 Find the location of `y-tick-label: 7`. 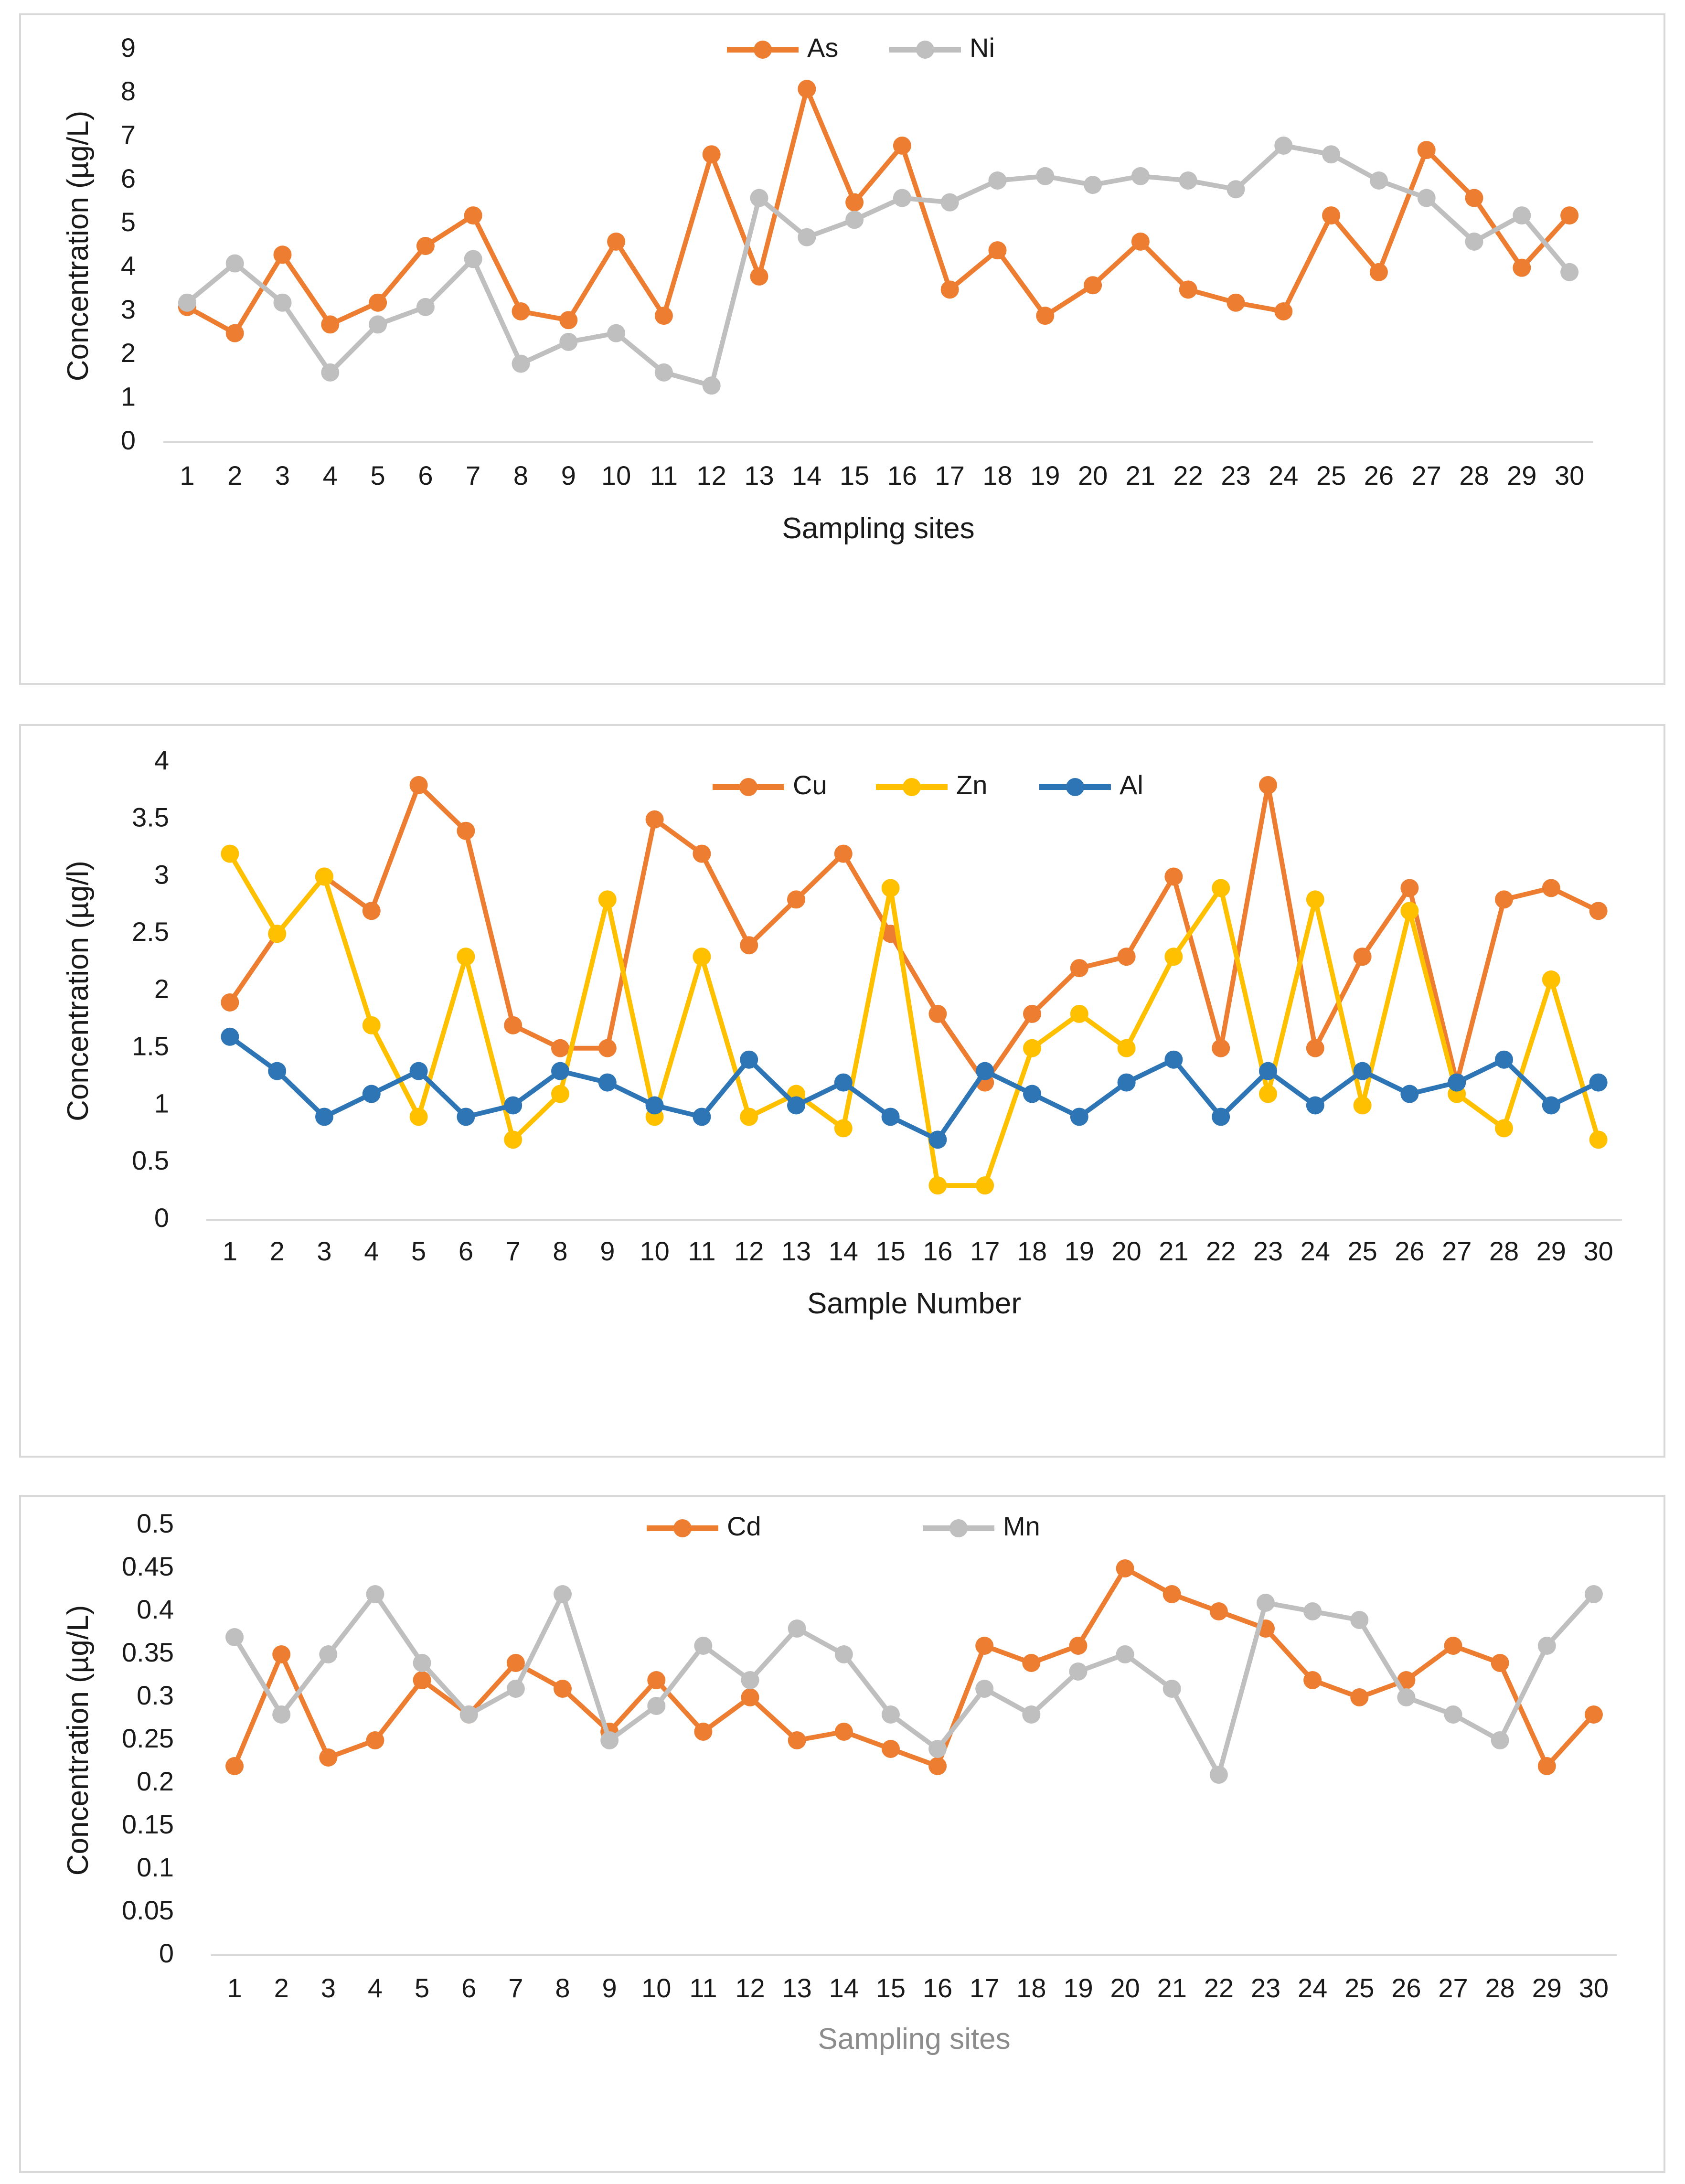

y-tick-label: 7 is located at coordinates (128, 134).